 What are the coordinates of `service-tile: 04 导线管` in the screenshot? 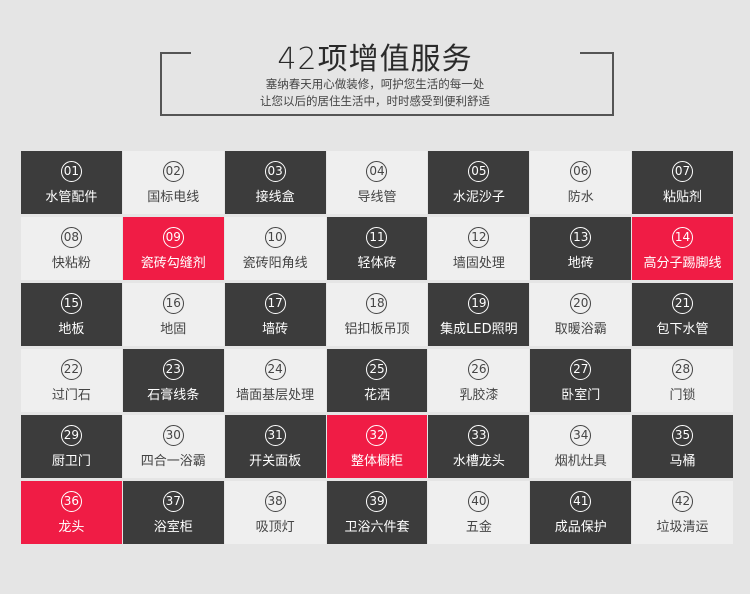 It's located at (377, 182).